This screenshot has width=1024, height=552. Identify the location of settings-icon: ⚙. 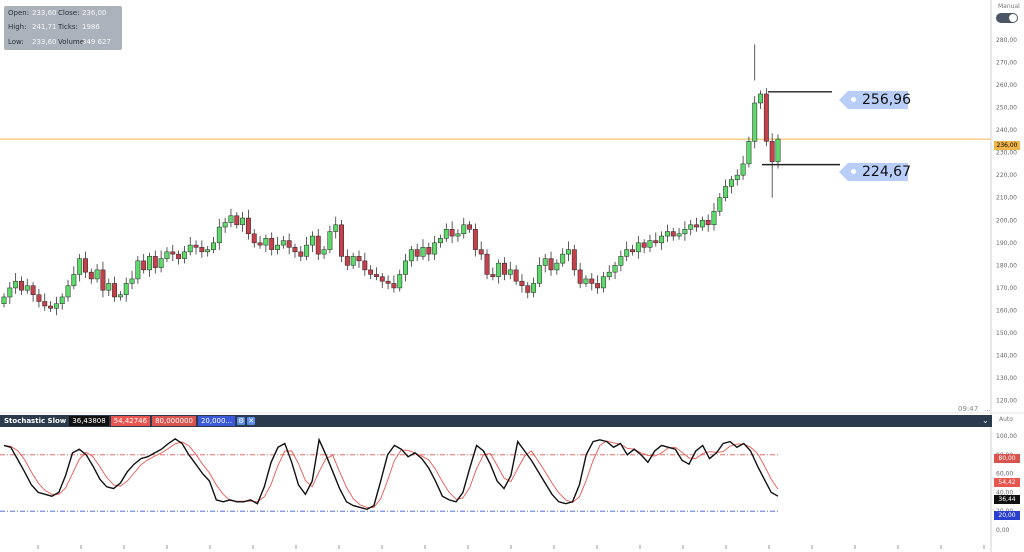
(241, 421).